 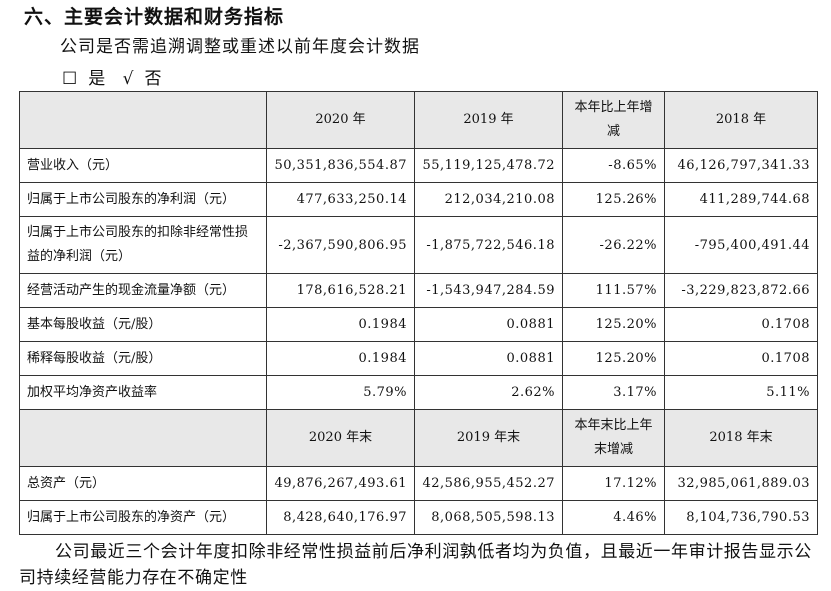 What do you see at coordinates (741, 120) in the screenshot?
I see `column-header: 2018 年` at bounding box center [741, 120].